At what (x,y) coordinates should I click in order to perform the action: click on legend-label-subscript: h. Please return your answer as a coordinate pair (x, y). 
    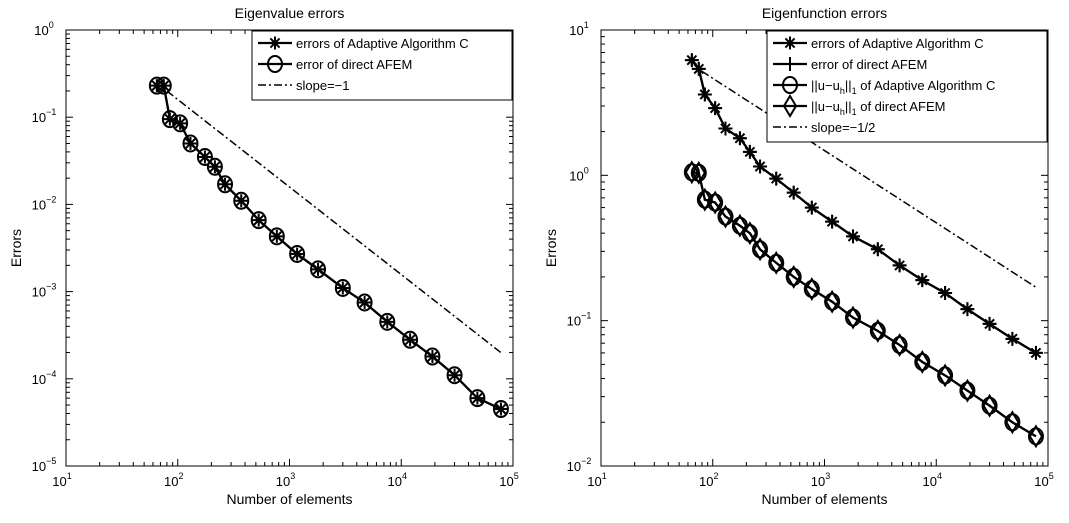
    Looking at the image, I should click on (842, 112).